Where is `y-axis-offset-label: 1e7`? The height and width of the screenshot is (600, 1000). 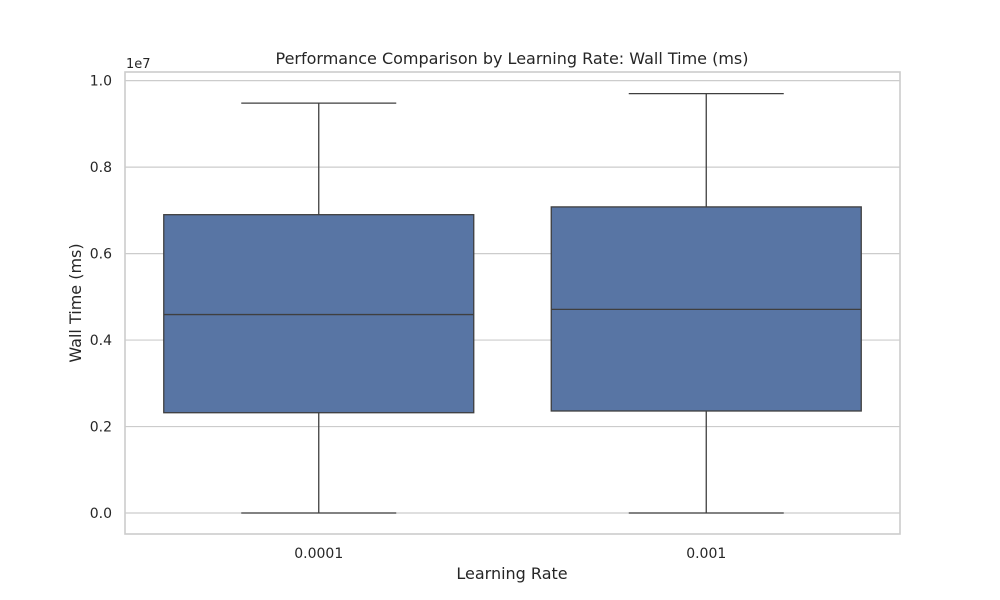
y-axis-offset-label: 1e7 is located at coordinates (138, 64).